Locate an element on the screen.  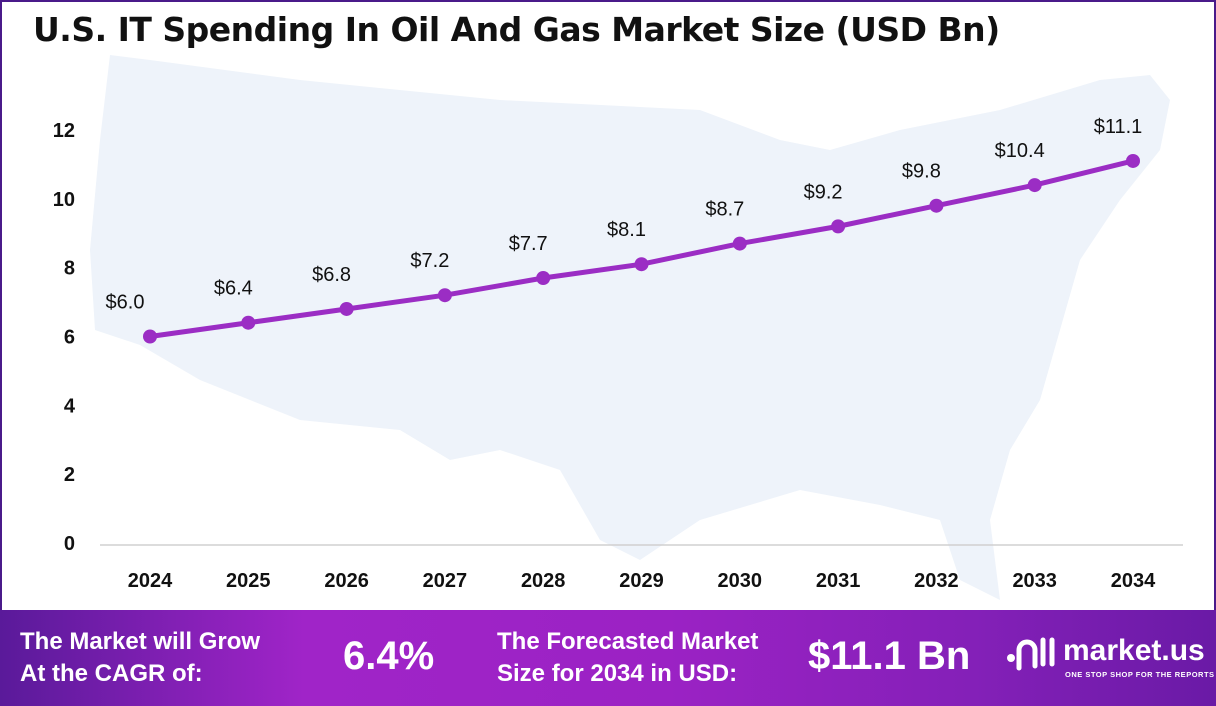
data-label: $11.1 is located at coordinates (1118, 127).